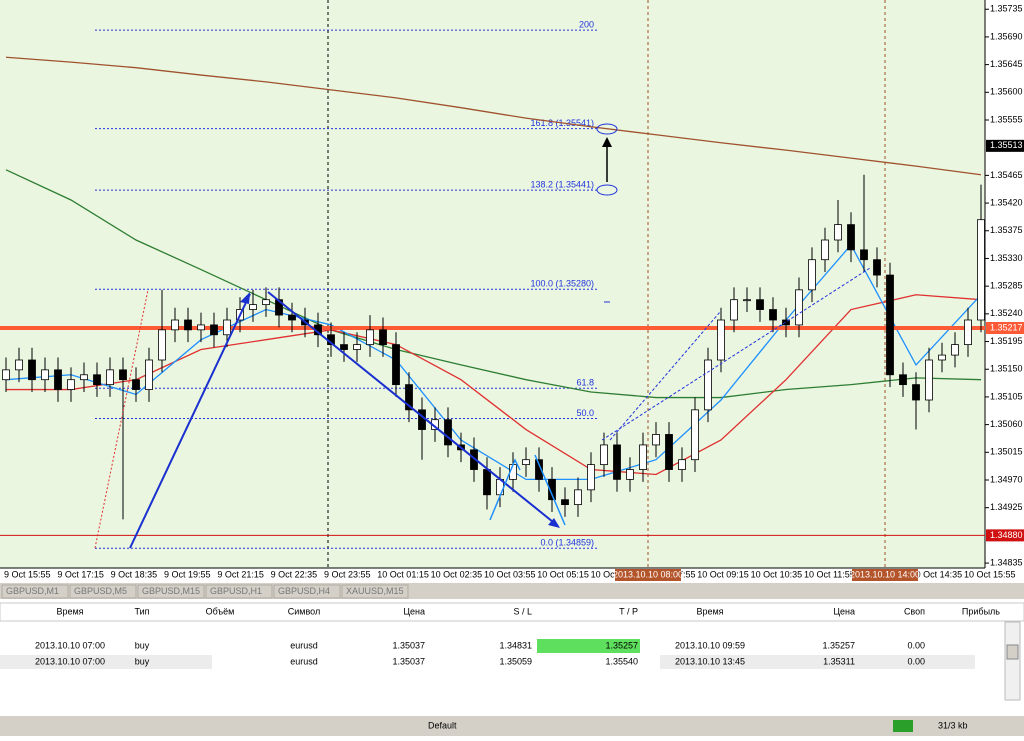 This screenshot has height=741, width=1024. Describe the element at coordinates (1006, 286) in the screenshot. I see `y-tick-label: 1.35285` at that location.